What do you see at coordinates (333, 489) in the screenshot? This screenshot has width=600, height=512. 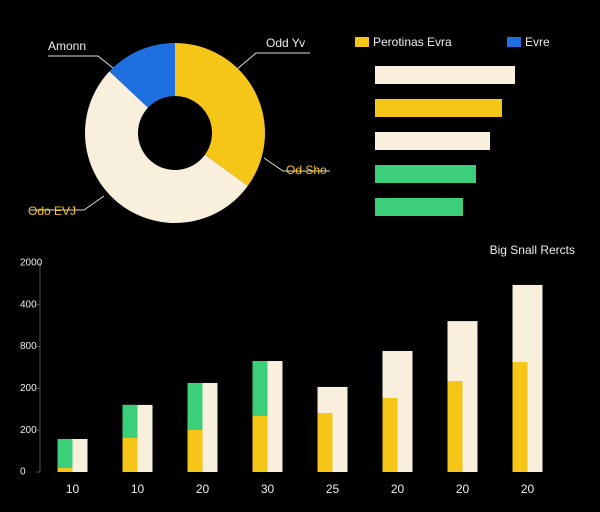 I see `x-tick-label: 25` at bounding box center [333, 489].